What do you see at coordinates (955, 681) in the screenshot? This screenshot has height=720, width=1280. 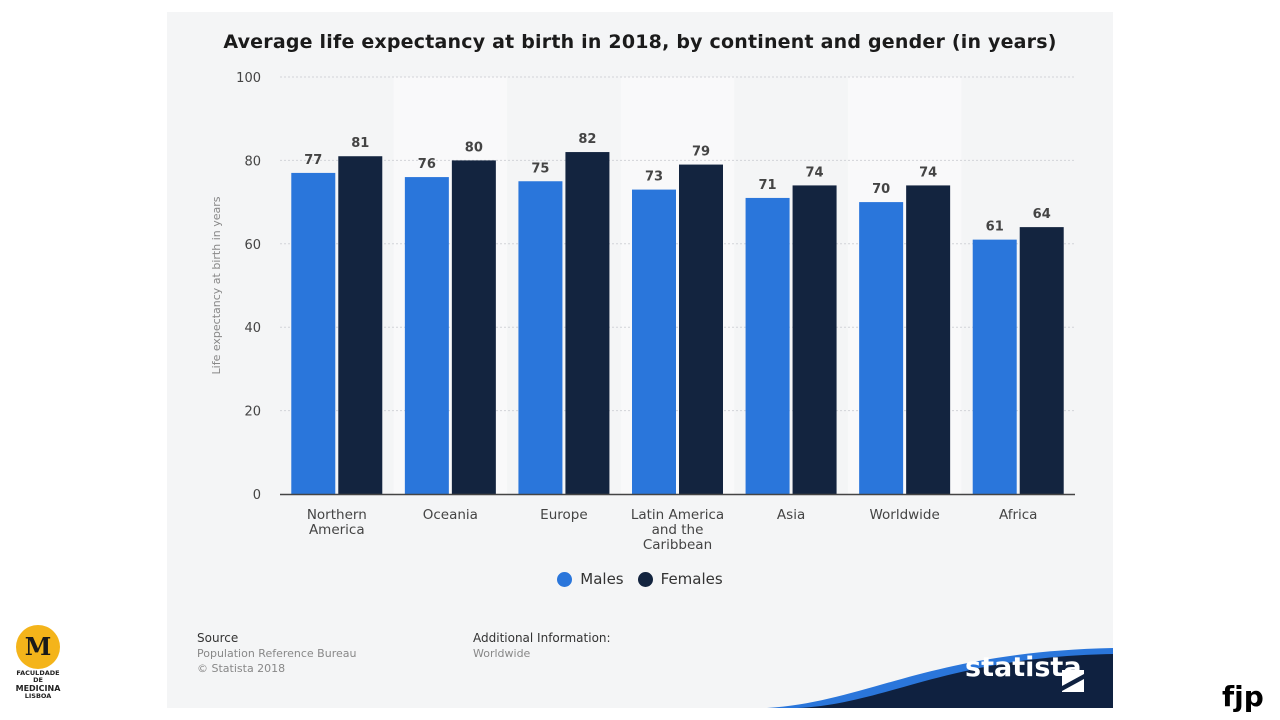 I see `band-main` at bounding box center [955, 681].